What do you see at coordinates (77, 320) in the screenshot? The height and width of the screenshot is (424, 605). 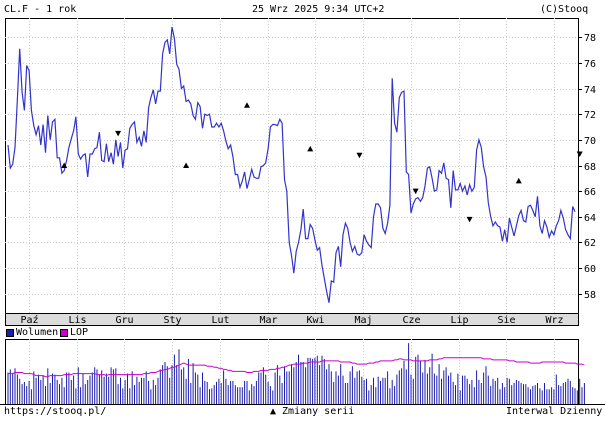 I see `month-label: Lis` at bounding box center [77, 320].